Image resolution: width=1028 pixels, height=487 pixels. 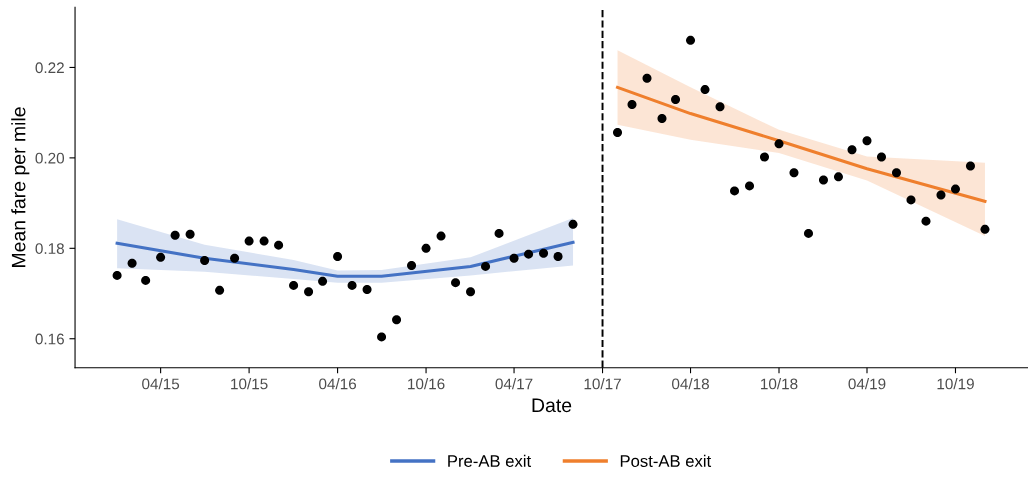 What do you see at coordinates (666, 460) in the screenshot?
I see `legend-label: Post-AB exit` at bounding box center [666, 460].